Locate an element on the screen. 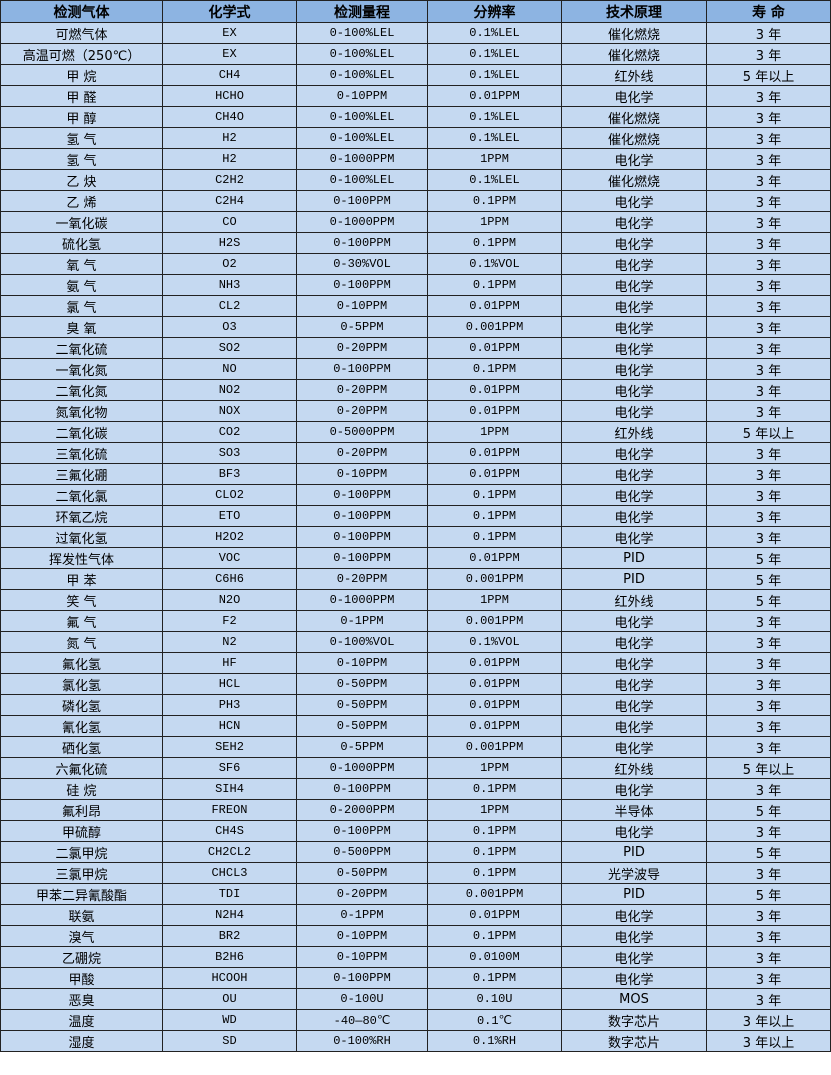  range-cell: 0-100%LEL is located at coordinates (362, 138).